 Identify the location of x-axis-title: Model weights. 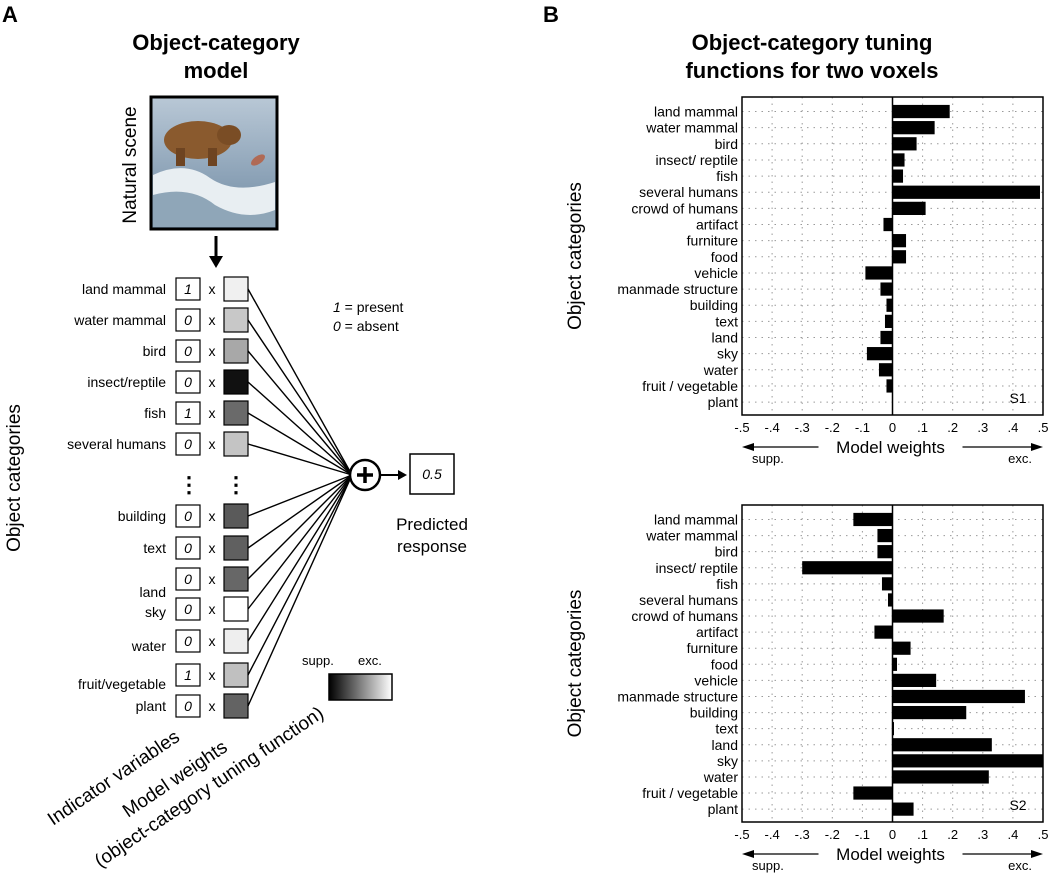
(890, 447).